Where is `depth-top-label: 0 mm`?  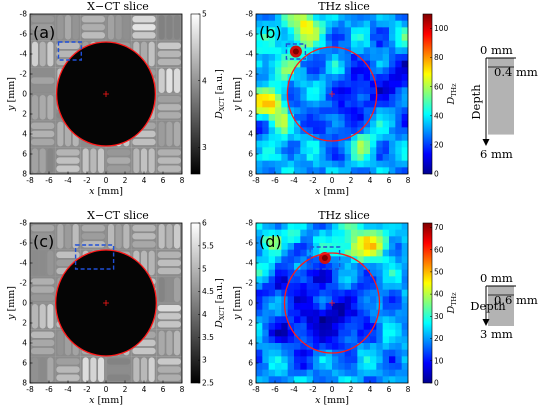
depth-top-label: 0 mm is located at coordinates (496, 50).